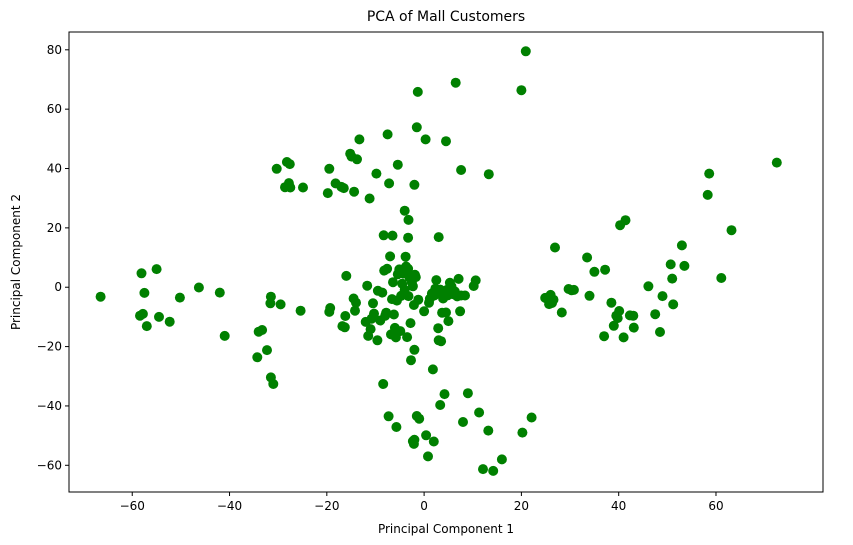 This screenshot has width=853, height=545. What do you see at coordinates (229, 506) in the screenshot?
I see `x-tick-label: −40` at bounding box center [229, 506].